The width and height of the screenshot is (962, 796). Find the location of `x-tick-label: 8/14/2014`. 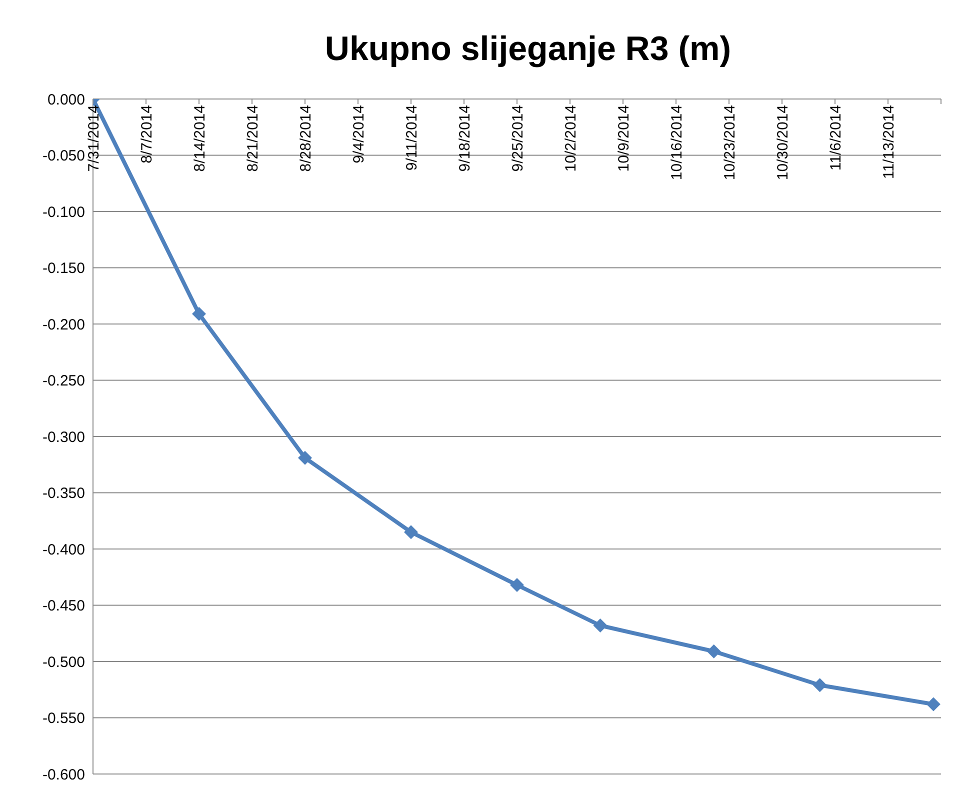

x-tick-label: 8/14/2014 is located at coordinates (199, 138).